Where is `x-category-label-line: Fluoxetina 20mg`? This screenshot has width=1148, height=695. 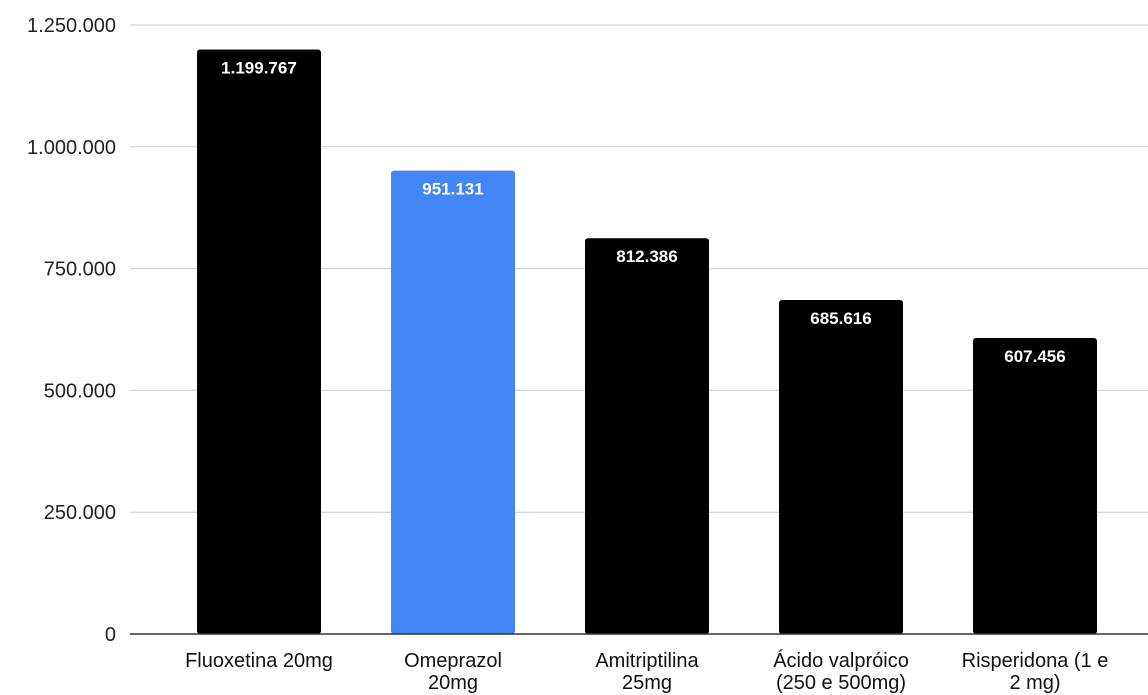 x-category-label-line: Fluoxetina 20mg is located at coordinates (259, 661).